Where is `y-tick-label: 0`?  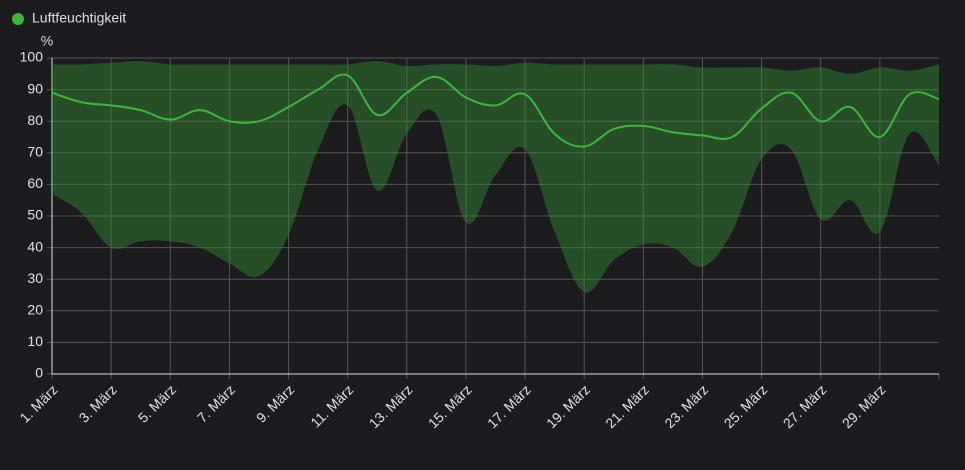 y-tick-label: 0 is located at coordinates (39, 373).